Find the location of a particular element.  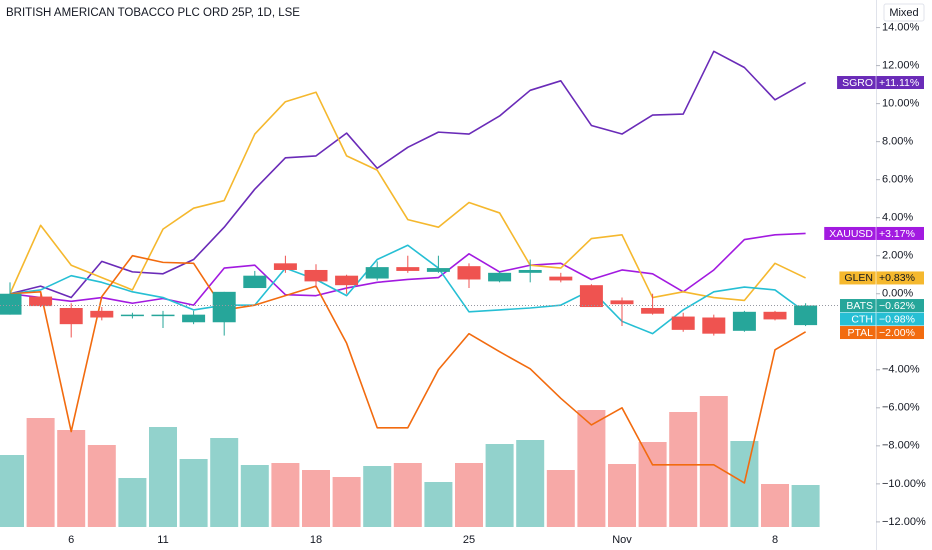

y-tick-label: −12.00% is located at coordinates (904, 522).